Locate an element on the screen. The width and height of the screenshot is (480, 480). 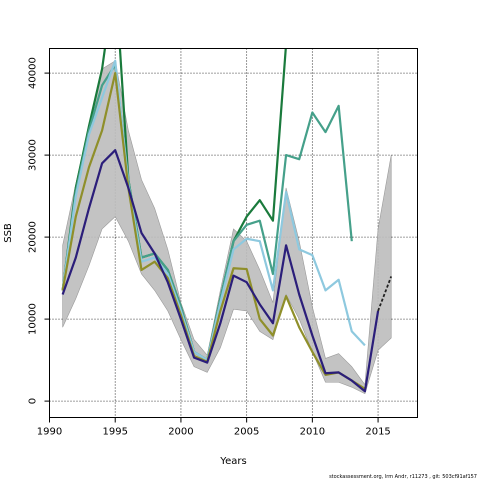
y-tick-label: 30000 is located at coordinates (33, 155).